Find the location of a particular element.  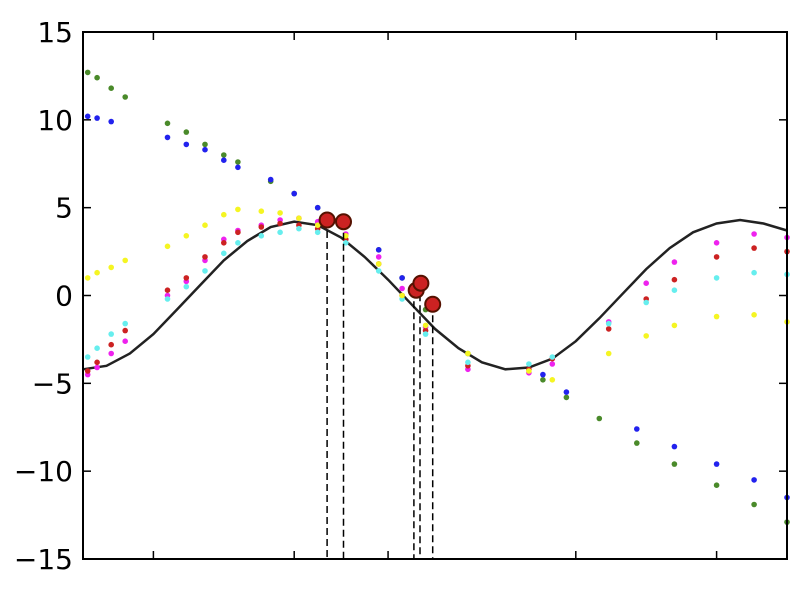

vlines-layer is located at coordinates (380, 389).